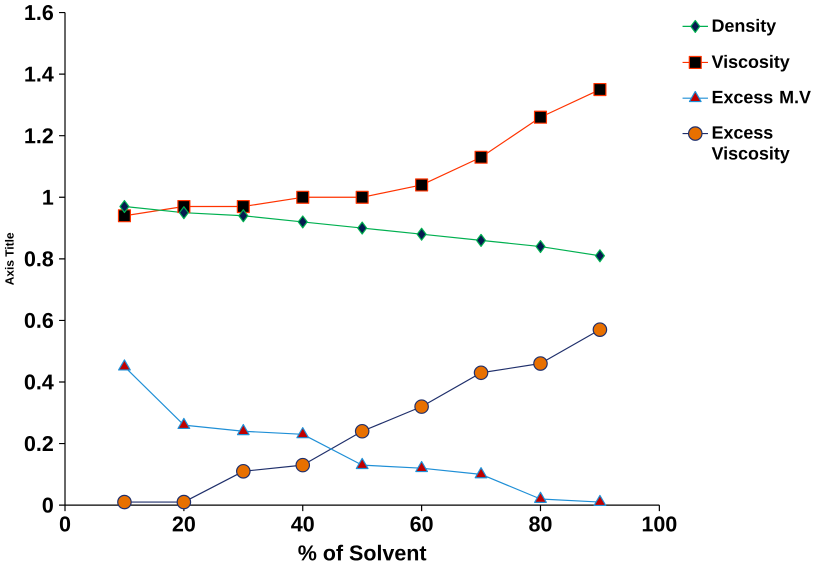 This screenshot has width=825, height=566. Describe the element at coordinates (38, 320) in the screenshot. I see `y-tick-label: 0.6` at that location.